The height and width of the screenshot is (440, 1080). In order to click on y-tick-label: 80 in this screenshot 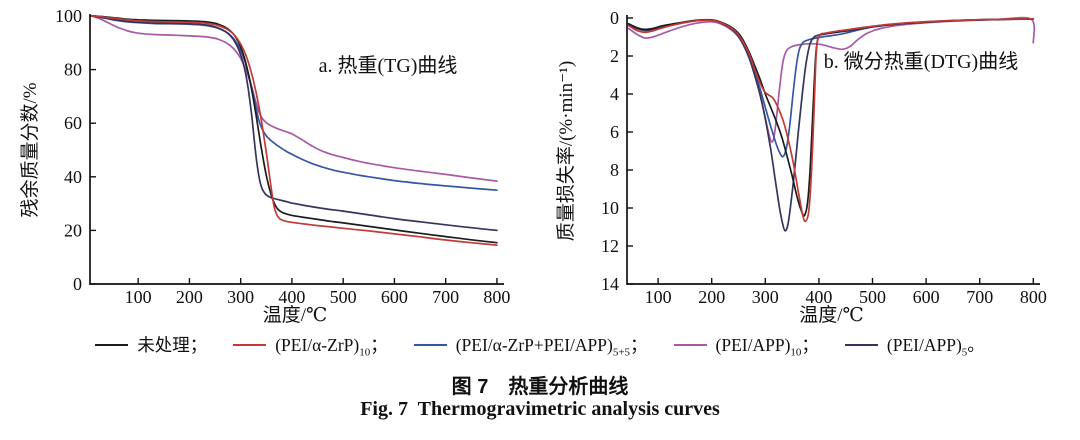, I will do `click(73, 70)`.